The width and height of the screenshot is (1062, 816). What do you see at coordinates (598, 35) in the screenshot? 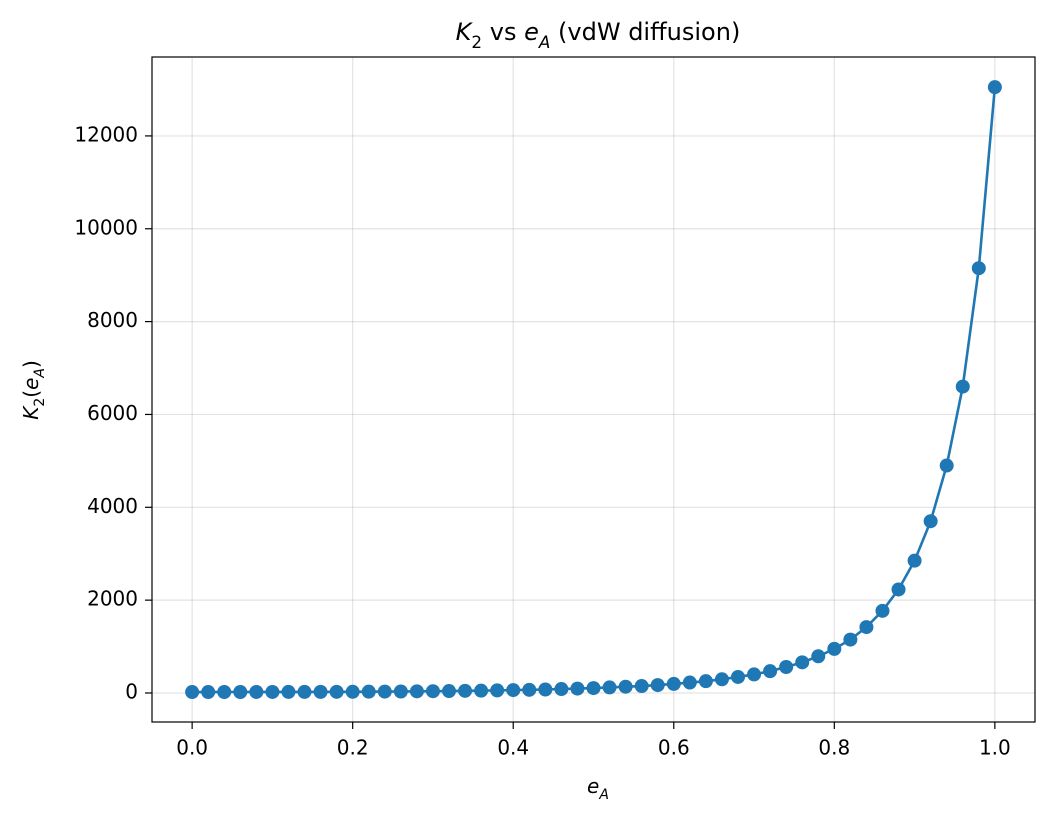
I see `chart-title: K2 vs eA (vdW diffusion)` at bounding box center [598, 35].